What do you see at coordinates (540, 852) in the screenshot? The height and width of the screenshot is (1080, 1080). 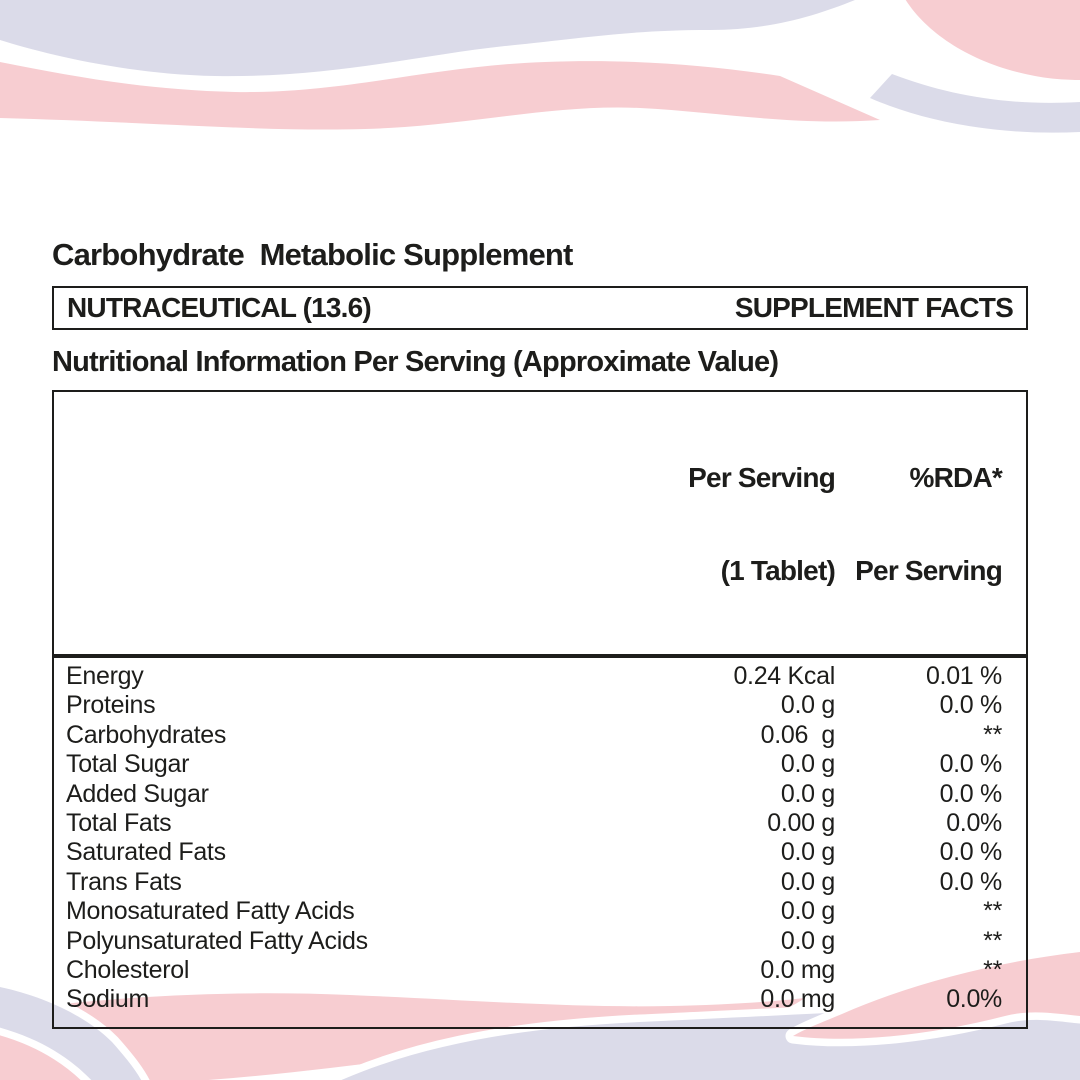 I see `table-row: Saturated Fats 0.0 g 0.0 %` at bounding box center [540, 852].